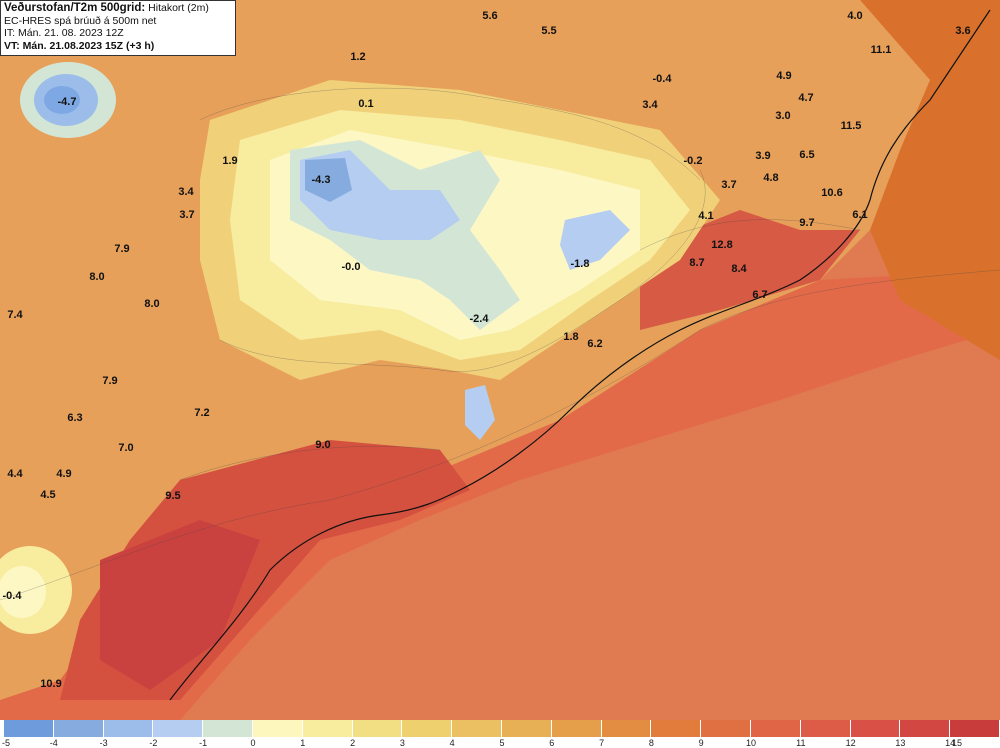 Image resolution: width=1000 pixels, height=748 pixels. I want to click on legend-tick: 1, so click(303, 743).